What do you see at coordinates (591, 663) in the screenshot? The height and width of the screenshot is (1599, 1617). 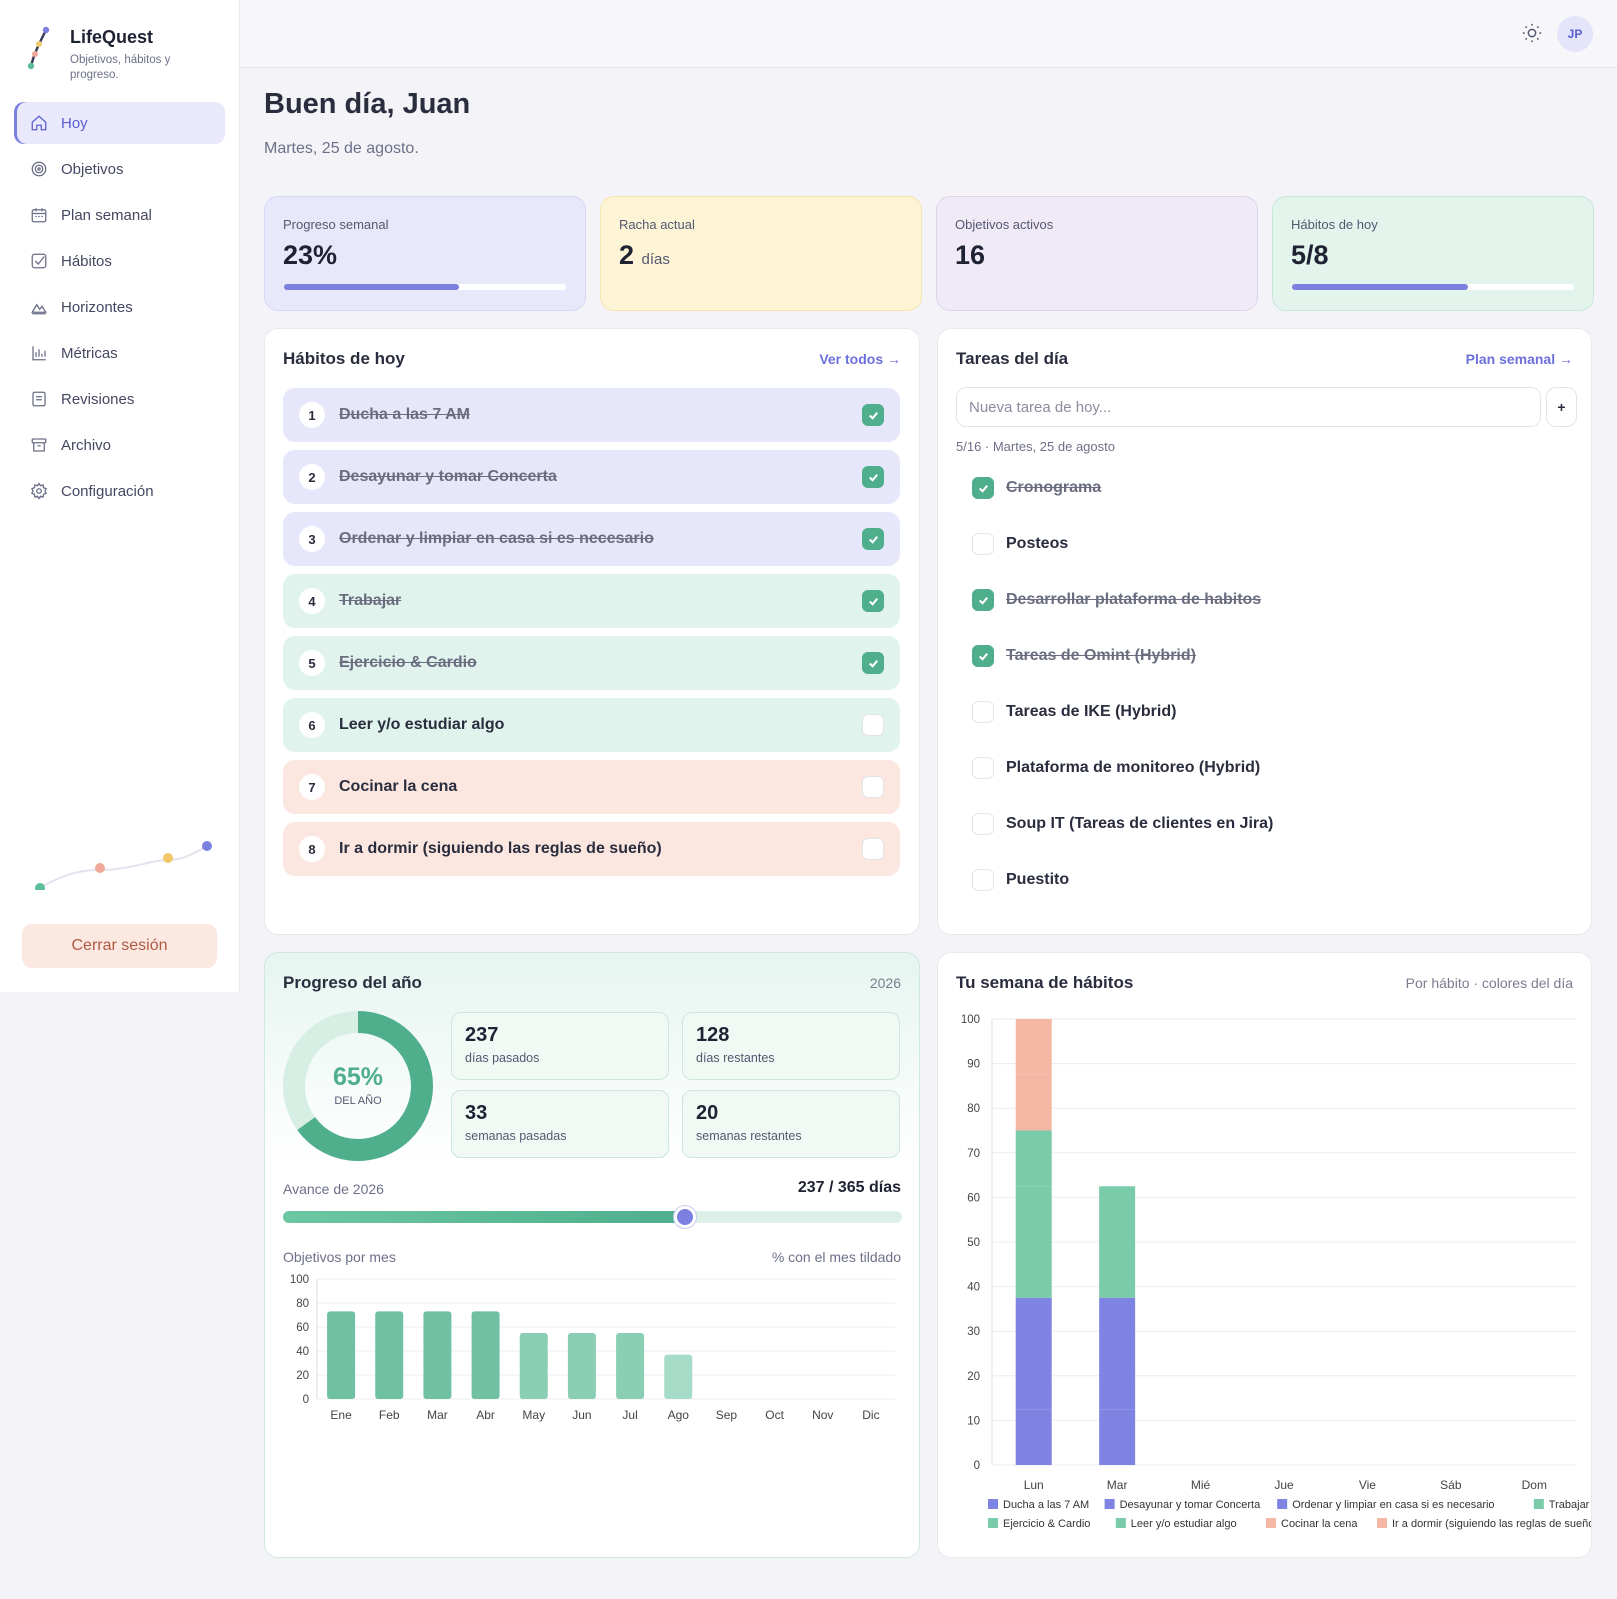 I see `habit-item: 5 Ejercicio & Cardio` at bounding box center [591, 663].